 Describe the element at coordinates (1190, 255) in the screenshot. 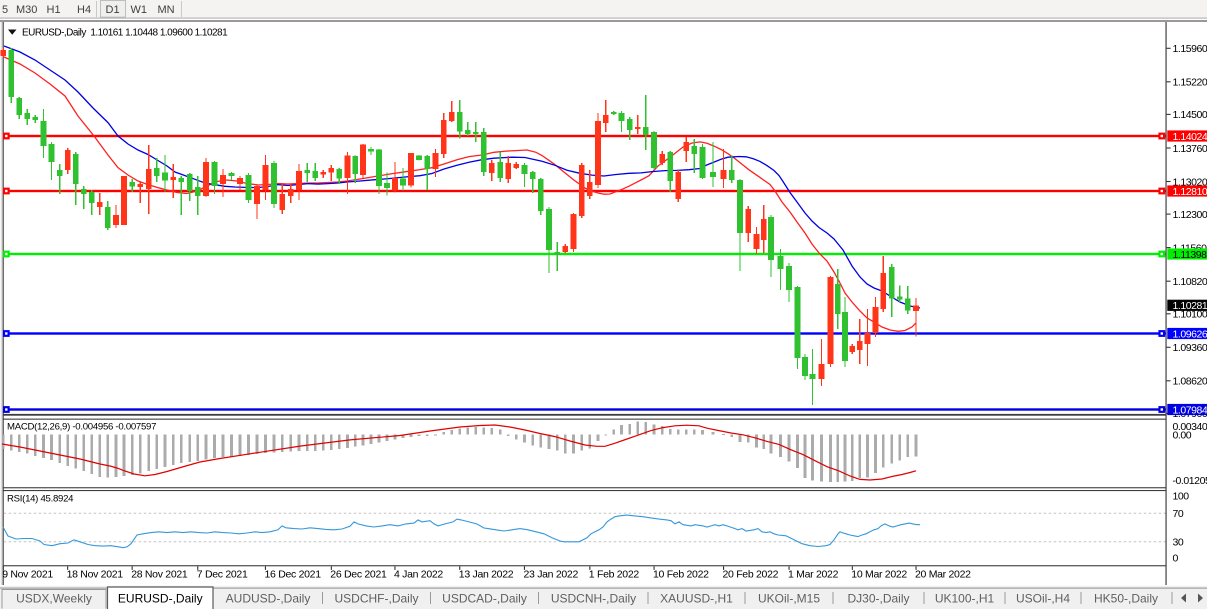

I see `svg-text: 1.11398` at that location.